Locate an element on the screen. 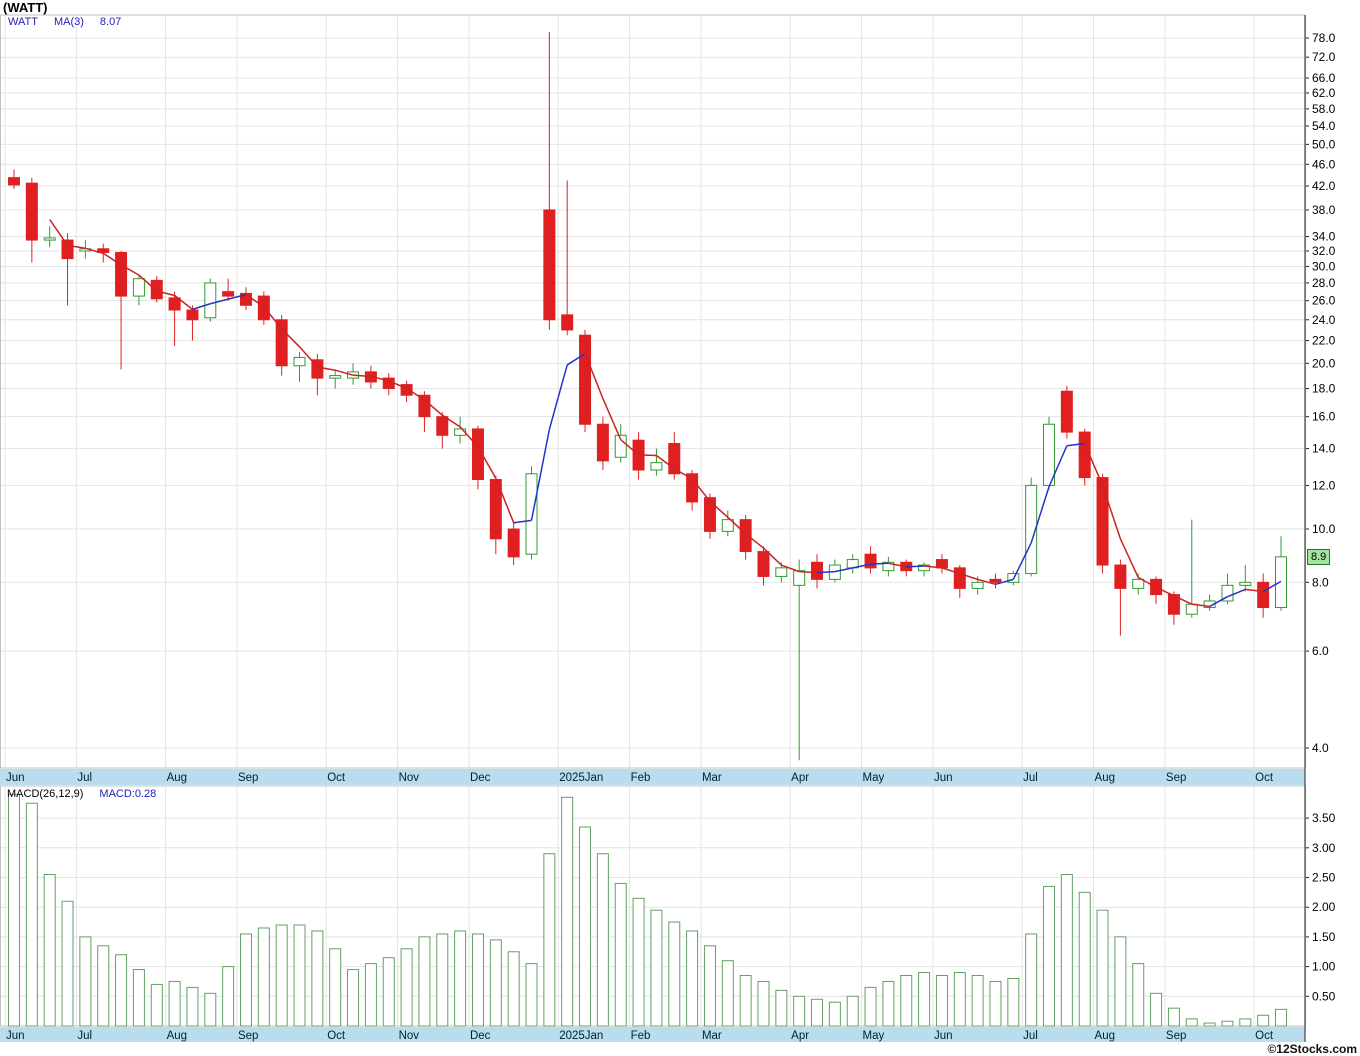 This screenshot has width=1360, height=1056. month-label: Sep is located at coordinates (1176, 778).